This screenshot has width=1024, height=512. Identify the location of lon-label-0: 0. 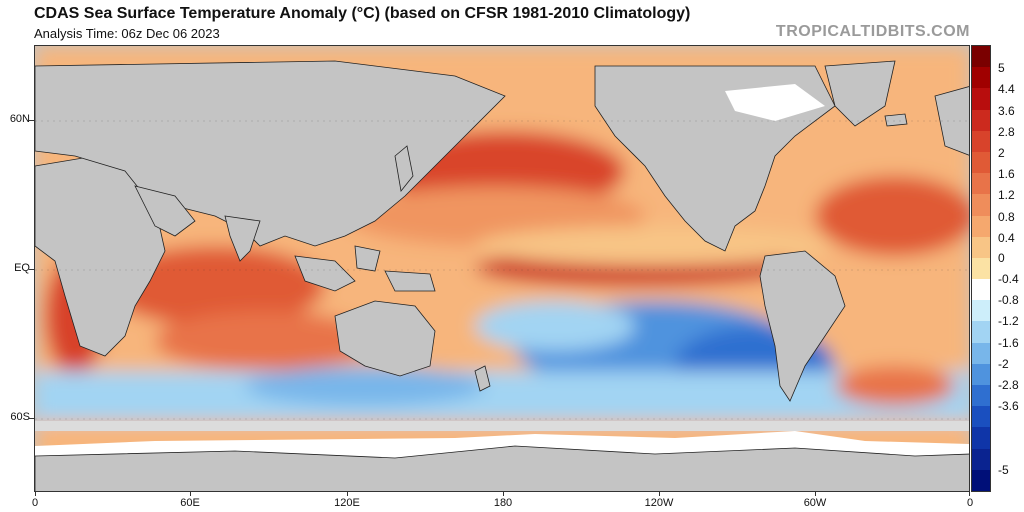
(35, 503).